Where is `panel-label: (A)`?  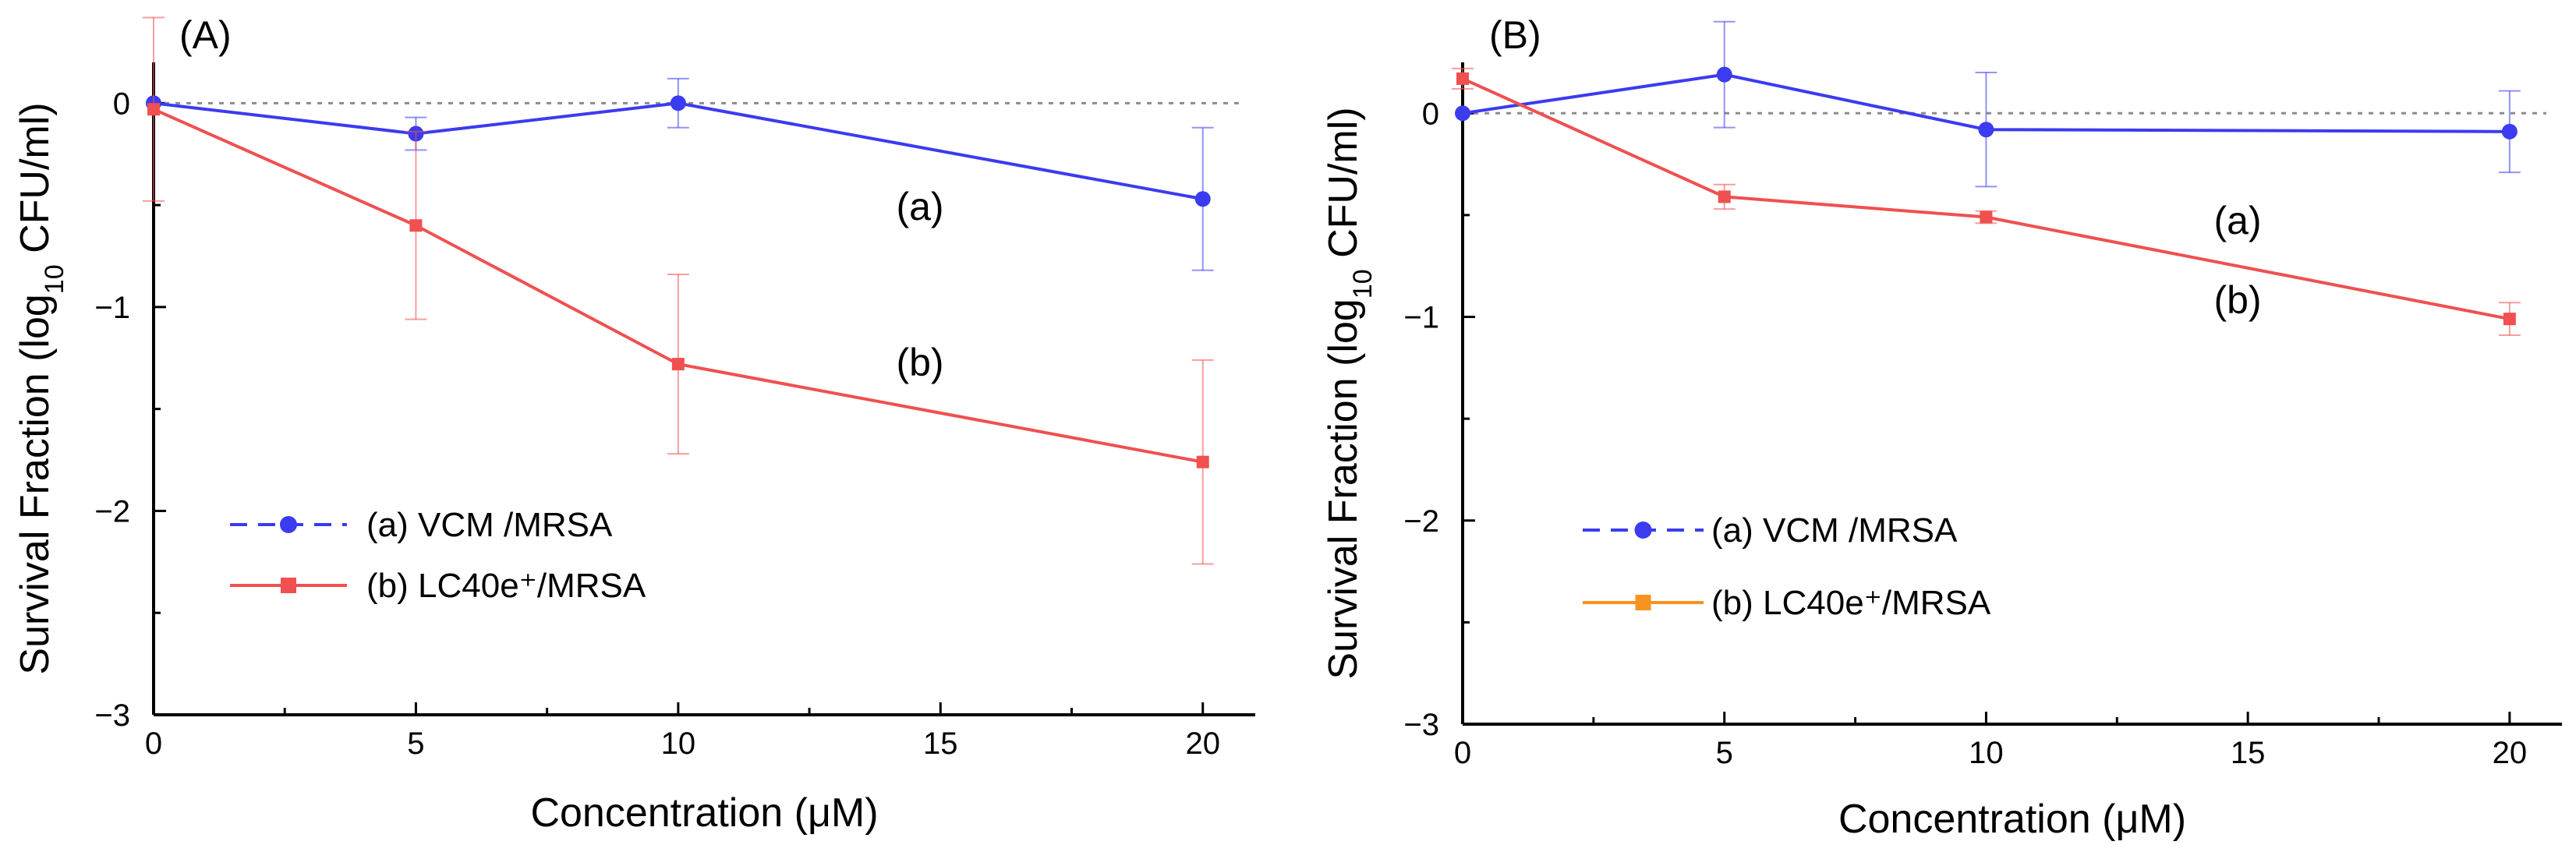
panel-label: (A) is located at coordinates (206, 35).